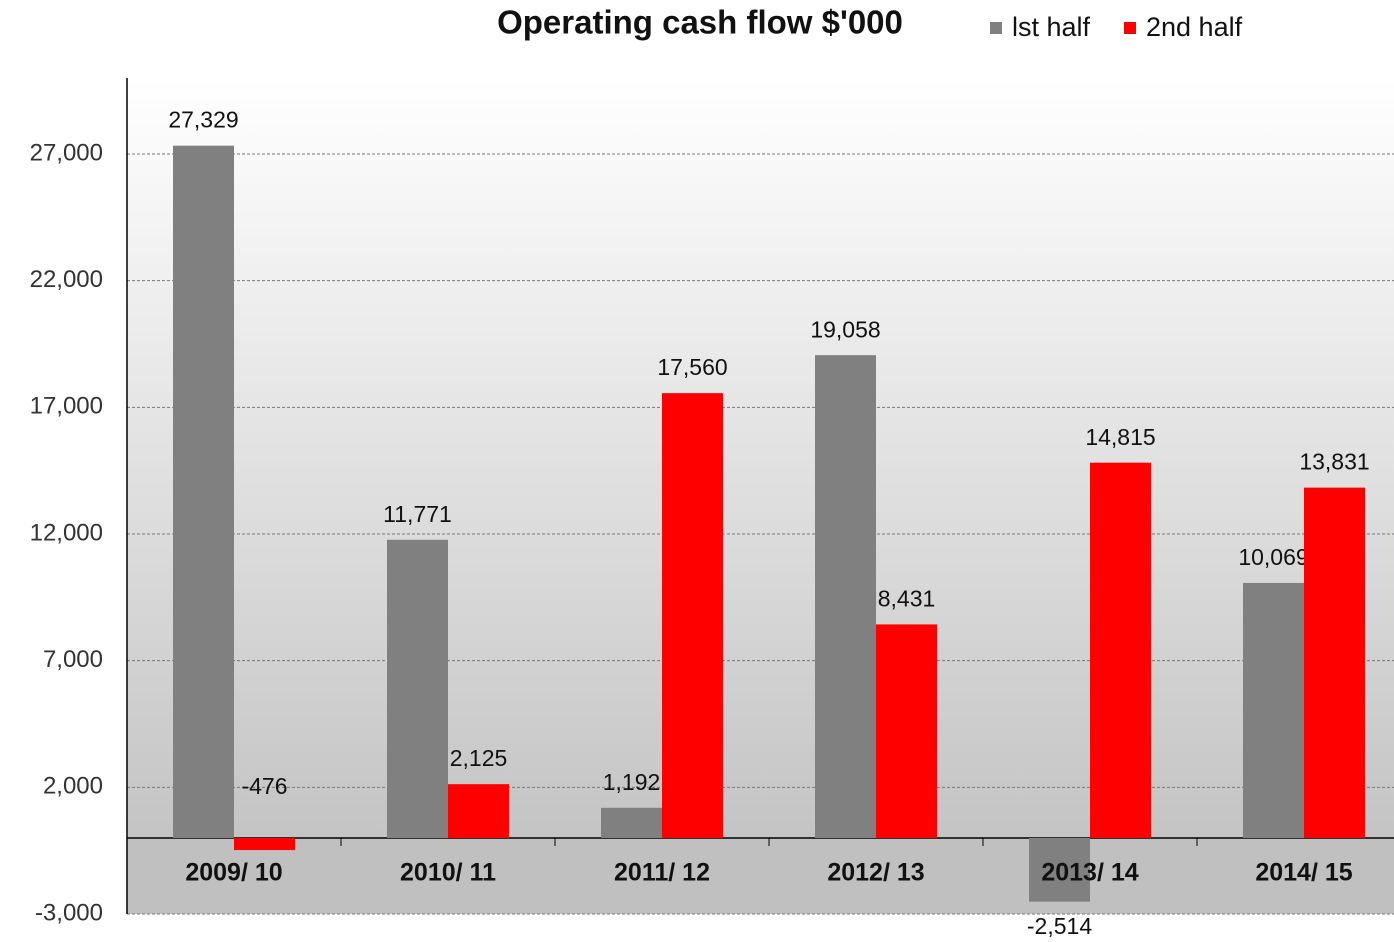  I want to click on value-label: -476, so click(264, 786).